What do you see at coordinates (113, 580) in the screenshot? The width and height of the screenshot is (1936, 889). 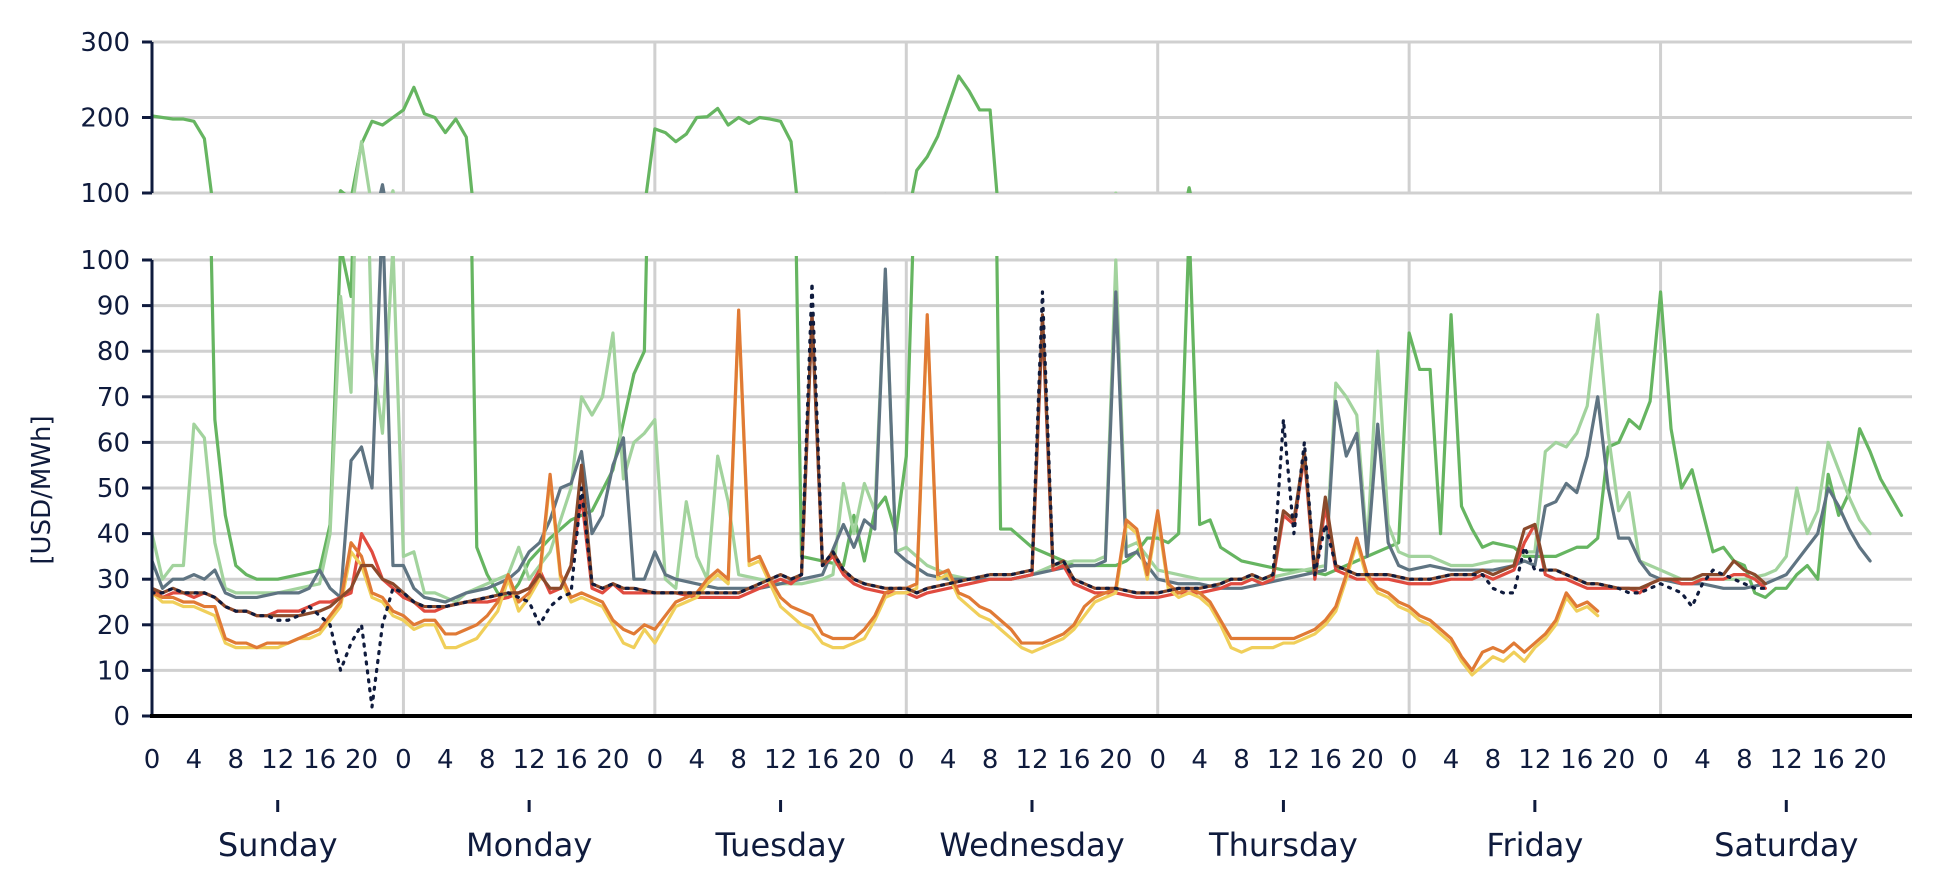 I see `y-tick-label-lower: 30` at bounding box center [113, 580].